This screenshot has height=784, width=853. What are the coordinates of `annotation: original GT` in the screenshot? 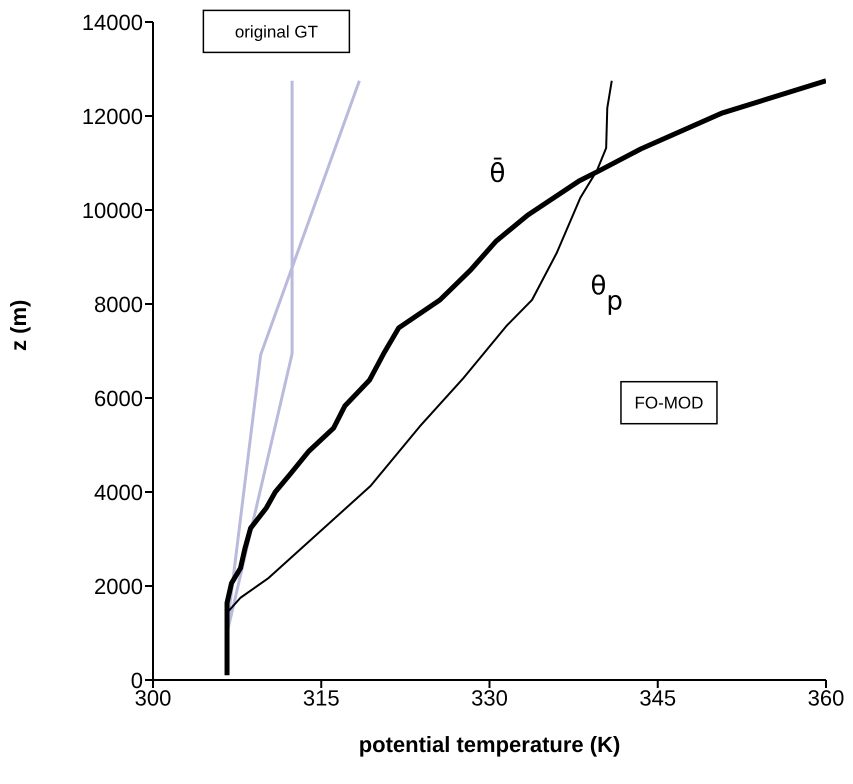 It's located at (276, 32).